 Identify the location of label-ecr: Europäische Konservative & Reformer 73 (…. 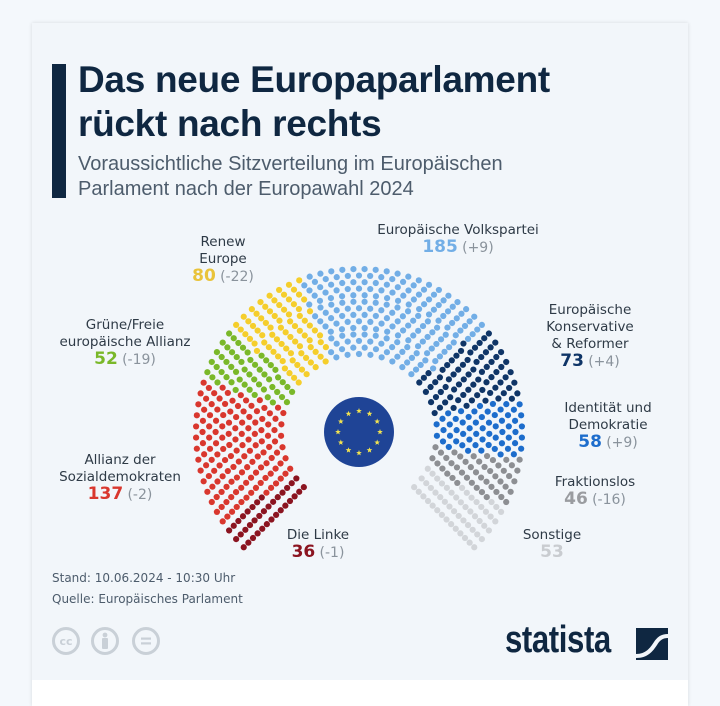
(590, 336).